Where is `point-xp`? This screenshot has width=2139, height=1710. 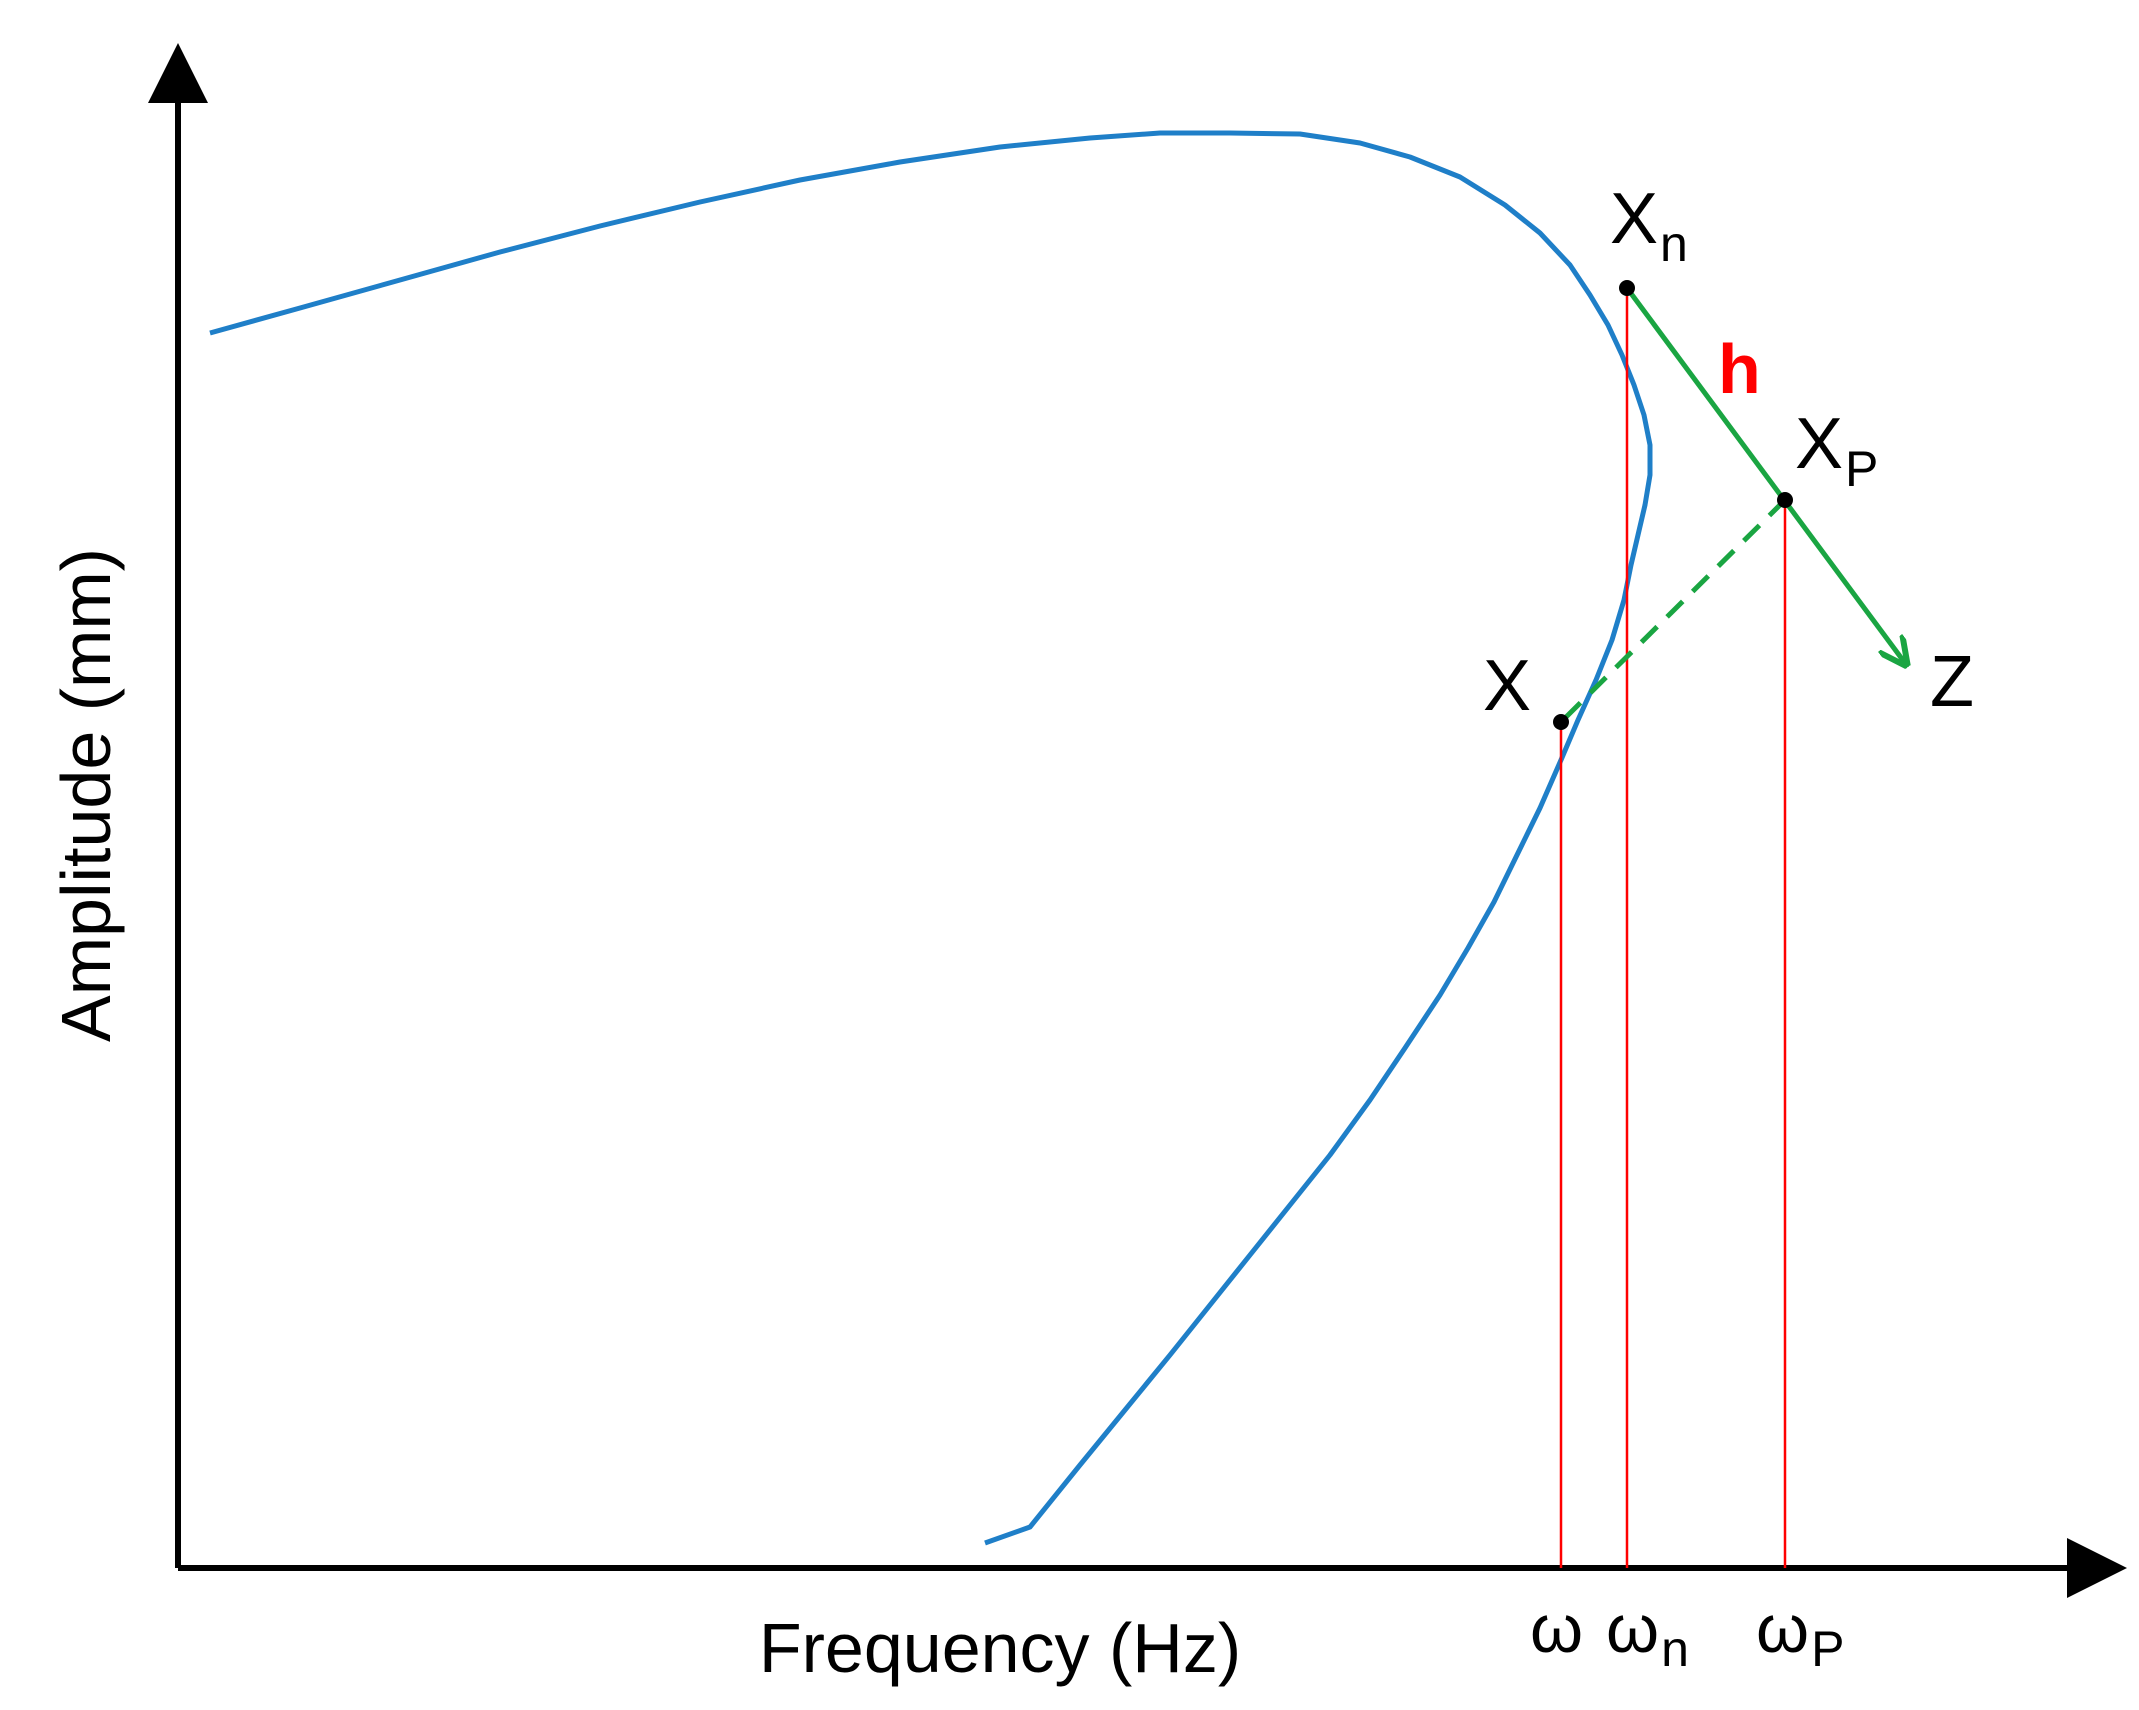
point-xp is located at coordinates (1785, 500).